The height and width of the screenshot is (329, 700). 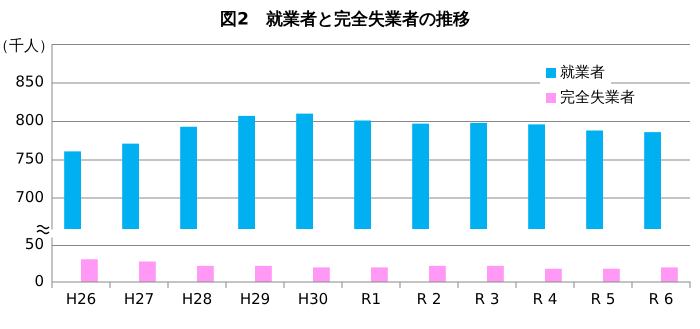 What do you see at coordinates (661, 299) in the screenshot?
I see `x-tick-label: R 6` at bounding box center [661, 299].